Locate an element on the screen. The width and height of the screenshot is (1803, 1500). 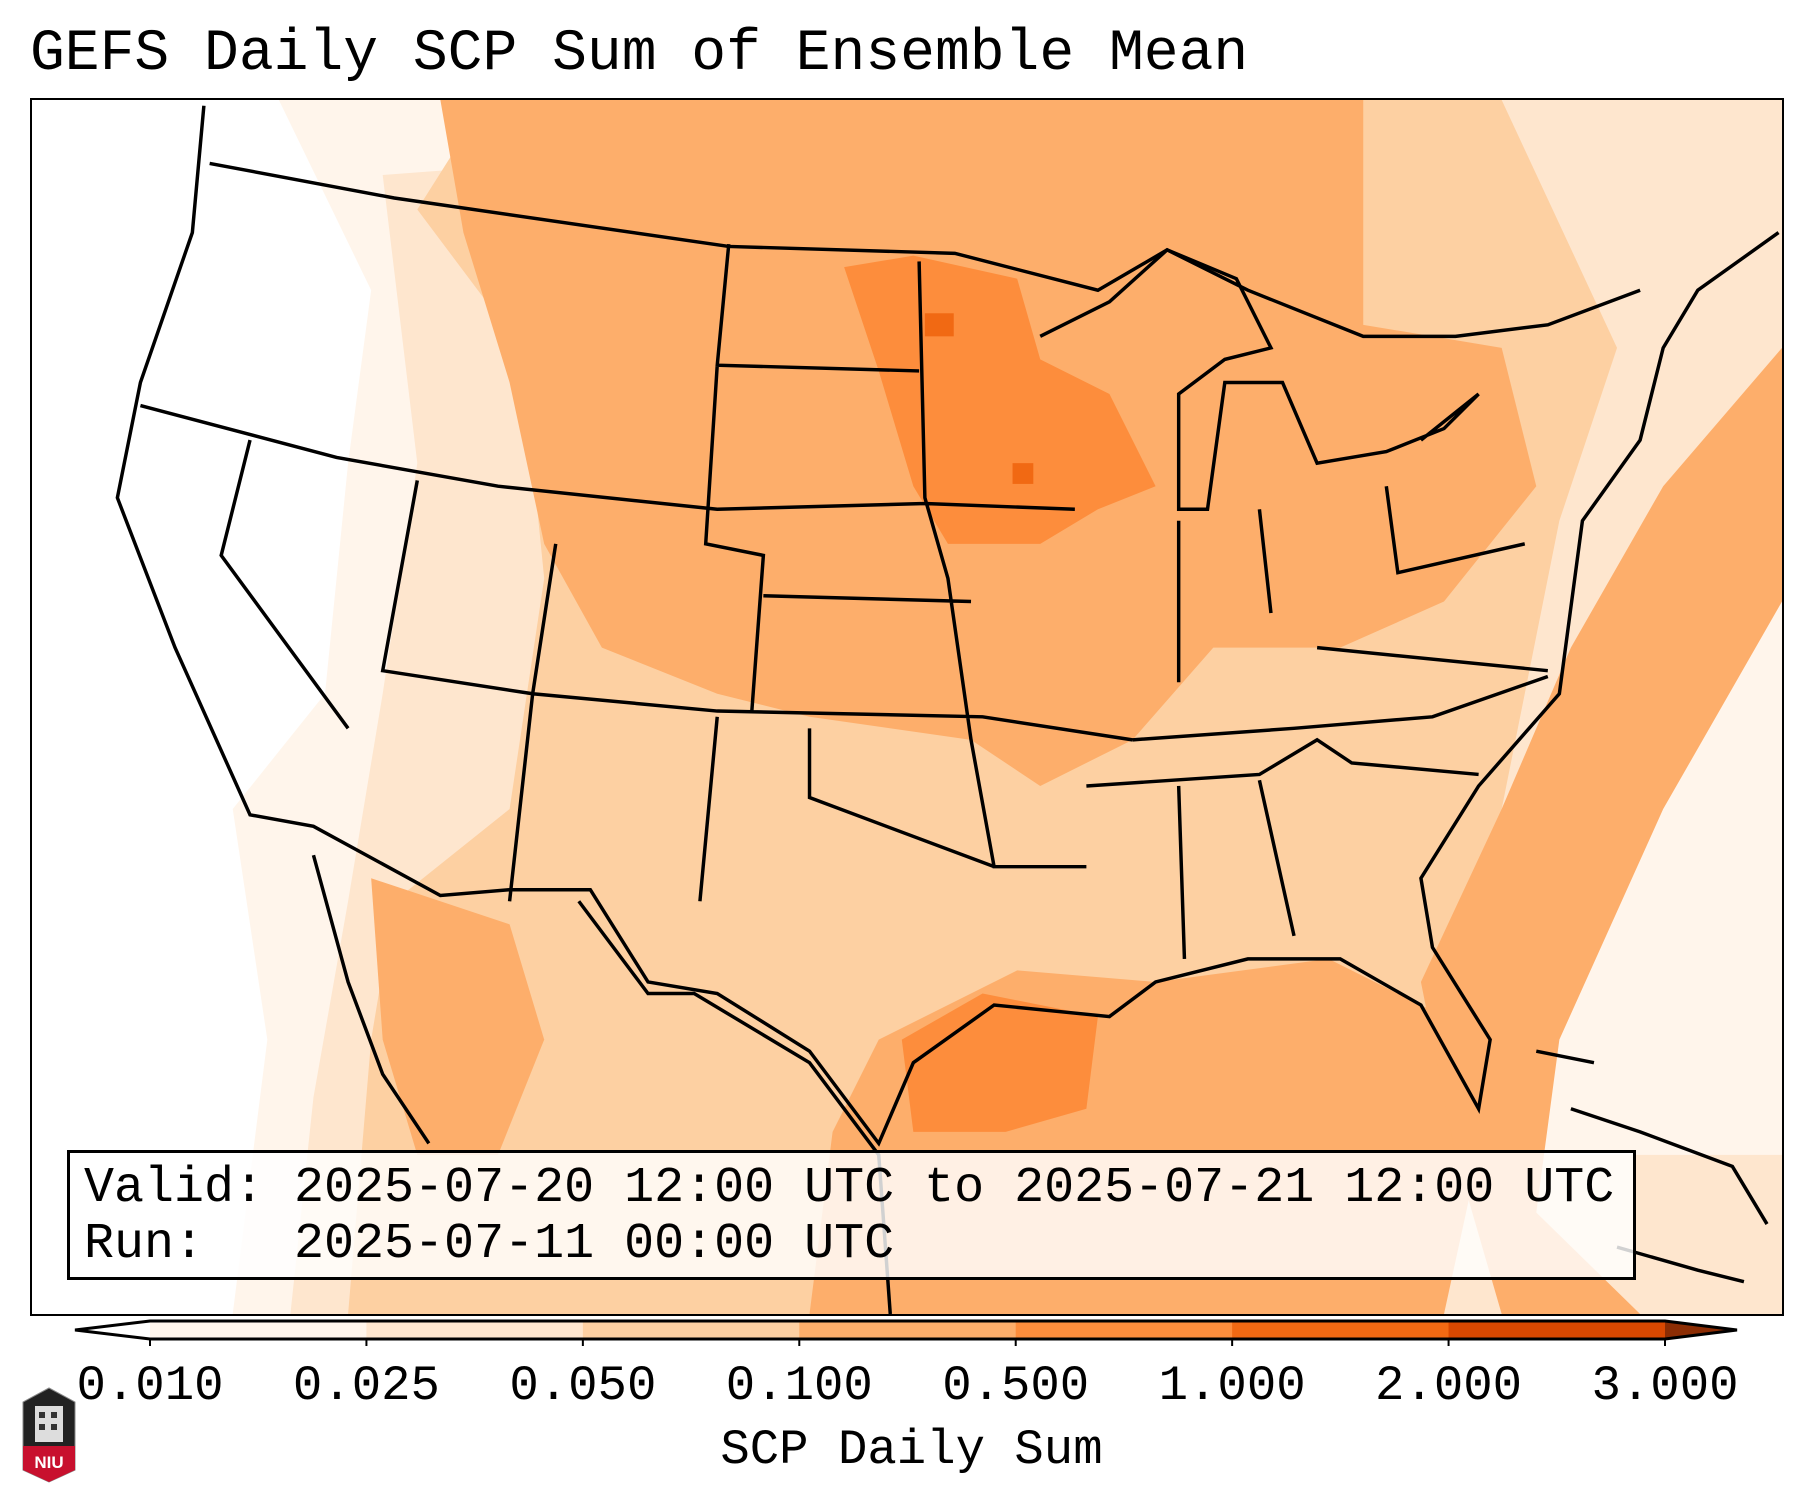
niu-logo: NIU is located at coordinates (49, 1435).